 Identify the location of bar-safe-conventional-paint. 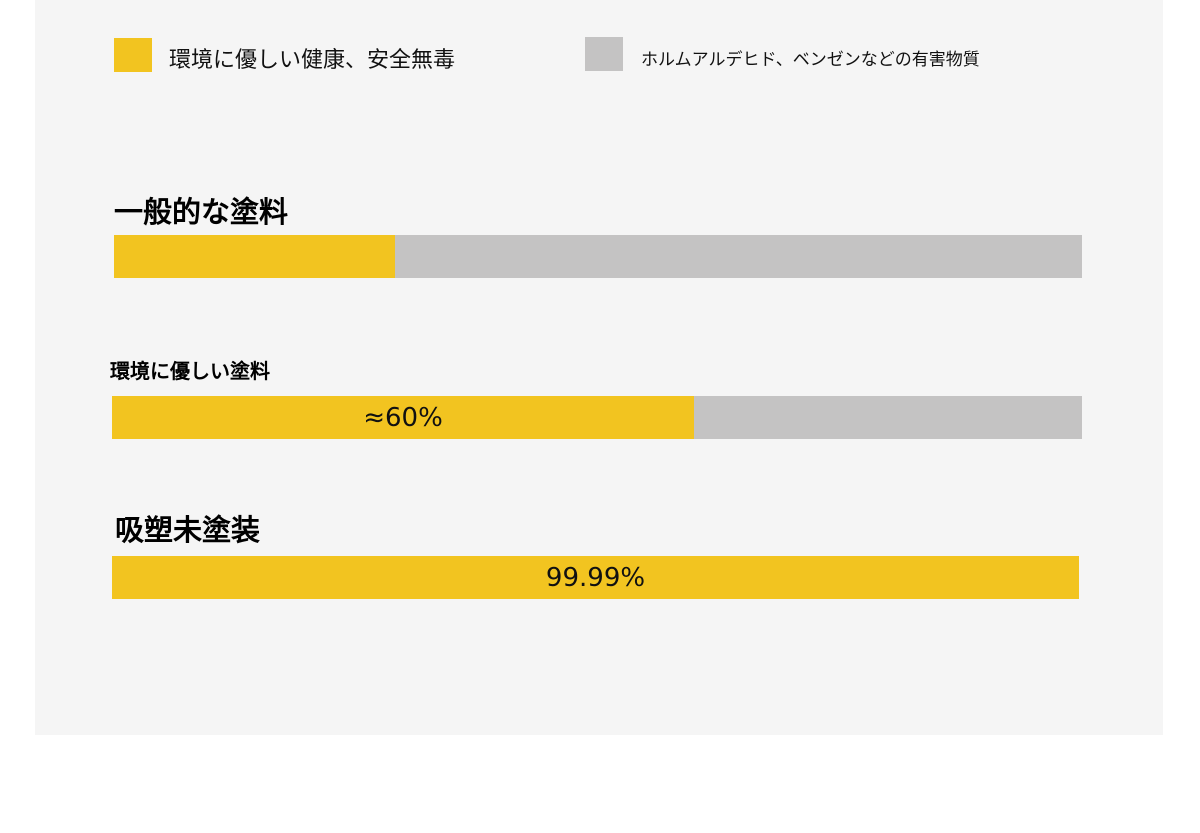
(254, 256).